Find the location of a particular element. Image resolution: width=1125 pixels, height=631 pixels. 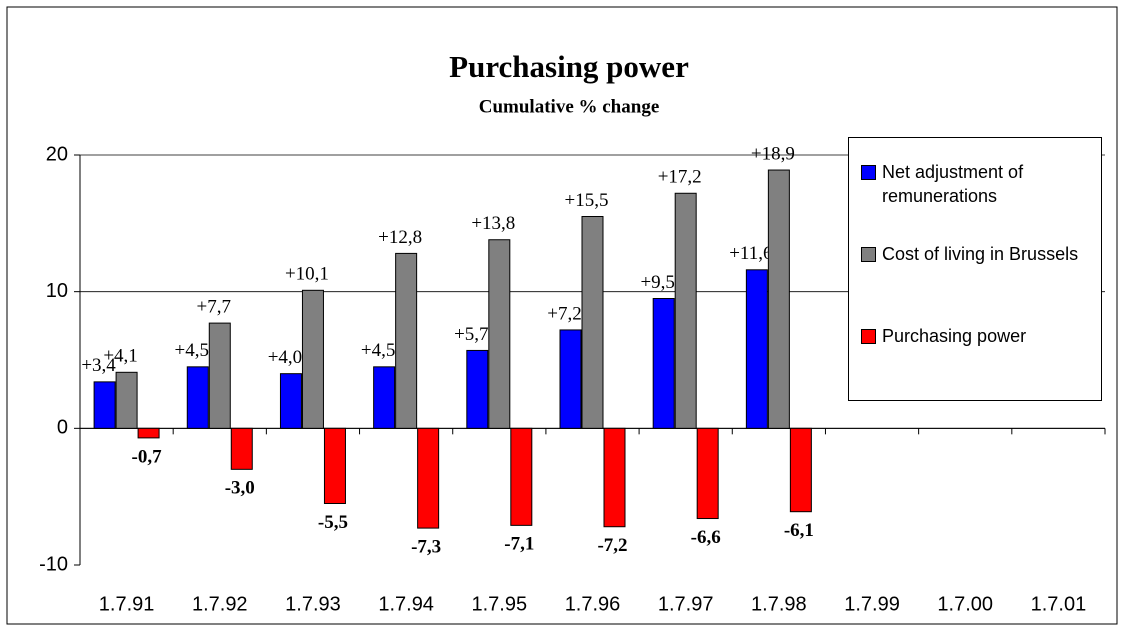

data-label: +9,5 is located at coordinates (657, 282).